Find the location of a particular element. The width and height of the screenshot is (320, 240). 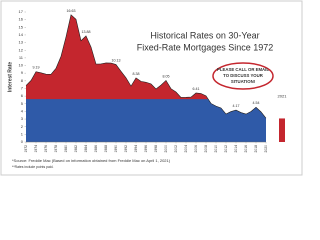

x-tick-label: 2006 is located at coordinates (196, 149).